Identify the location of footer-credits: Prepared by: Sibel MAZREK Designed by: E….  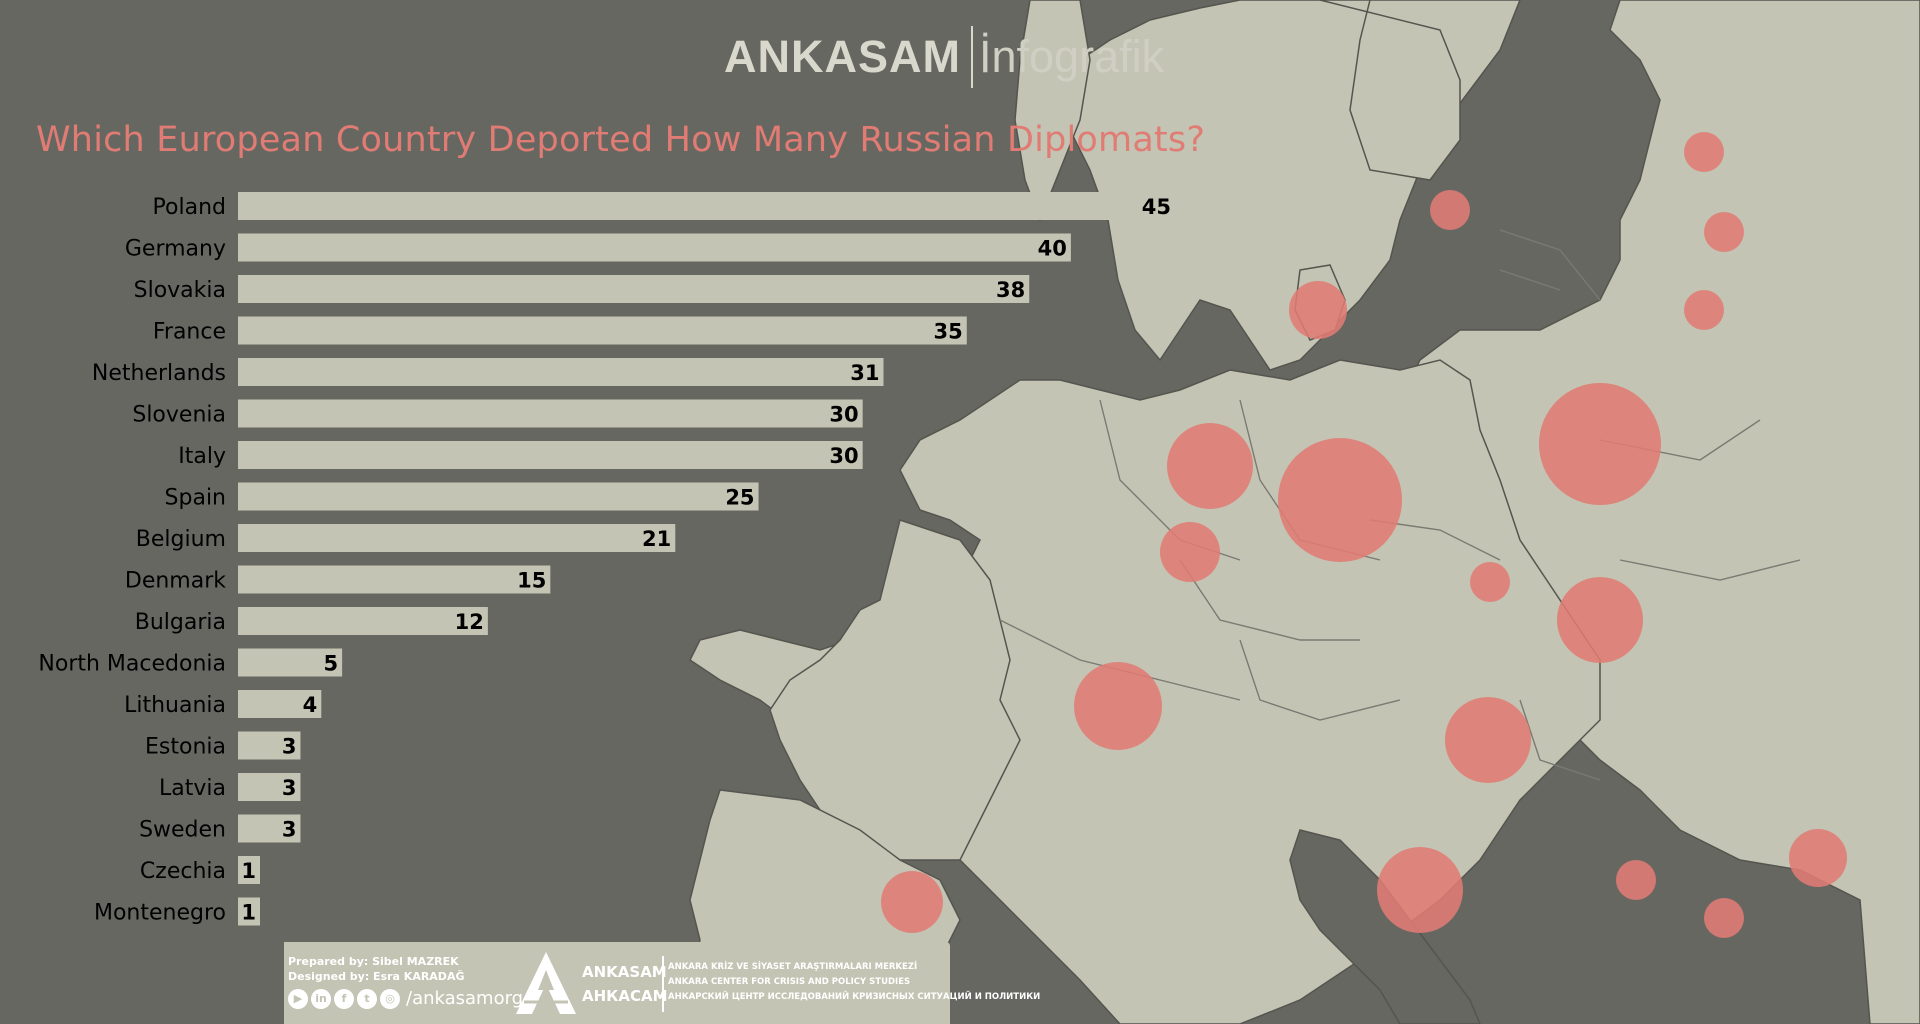
(662, 983).